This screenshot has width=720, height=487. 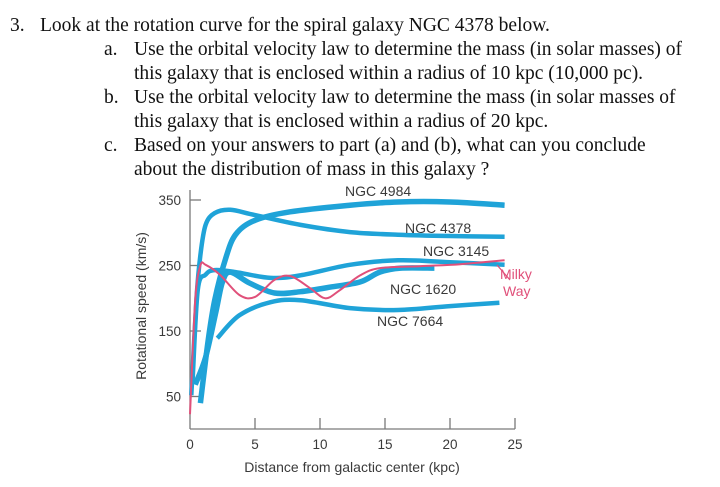 What do you see at coordinates (516, 291) in the screenshot?
I see `label-milky-way-line-2: Way` at bounding box center [516, 291].